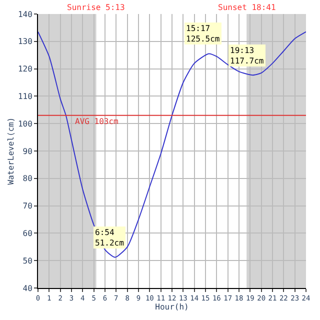 Image resolution: width=320 pixels, height=320 pixels. Describe the element at coordinates (27, 233) in the screenshot. I see `y-tick-label: 60` at that location.